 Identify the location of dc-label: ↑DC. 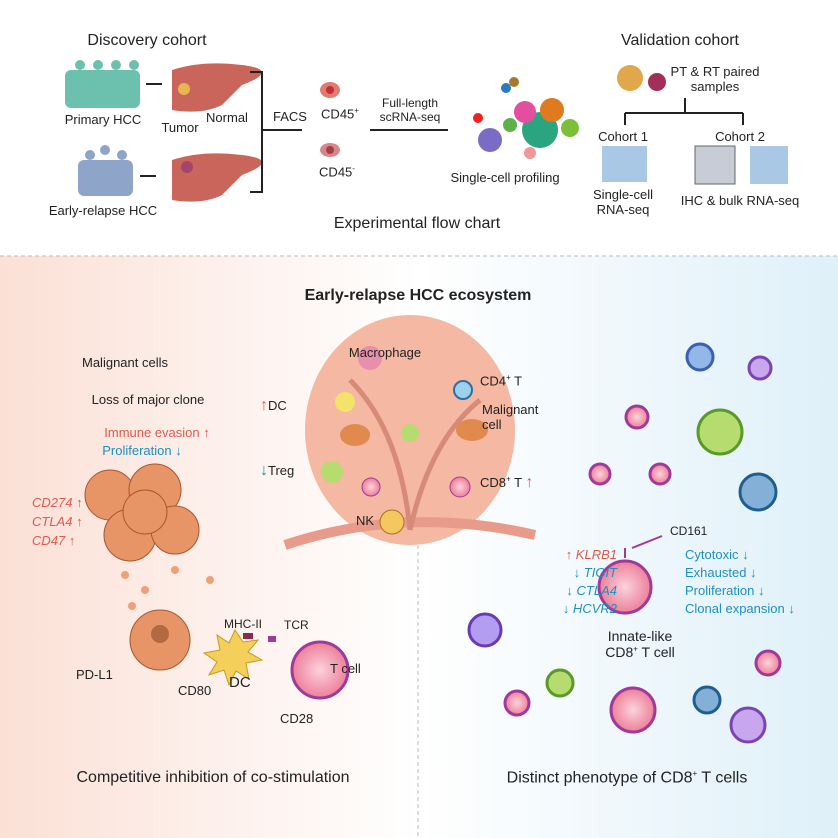
(273, 405).